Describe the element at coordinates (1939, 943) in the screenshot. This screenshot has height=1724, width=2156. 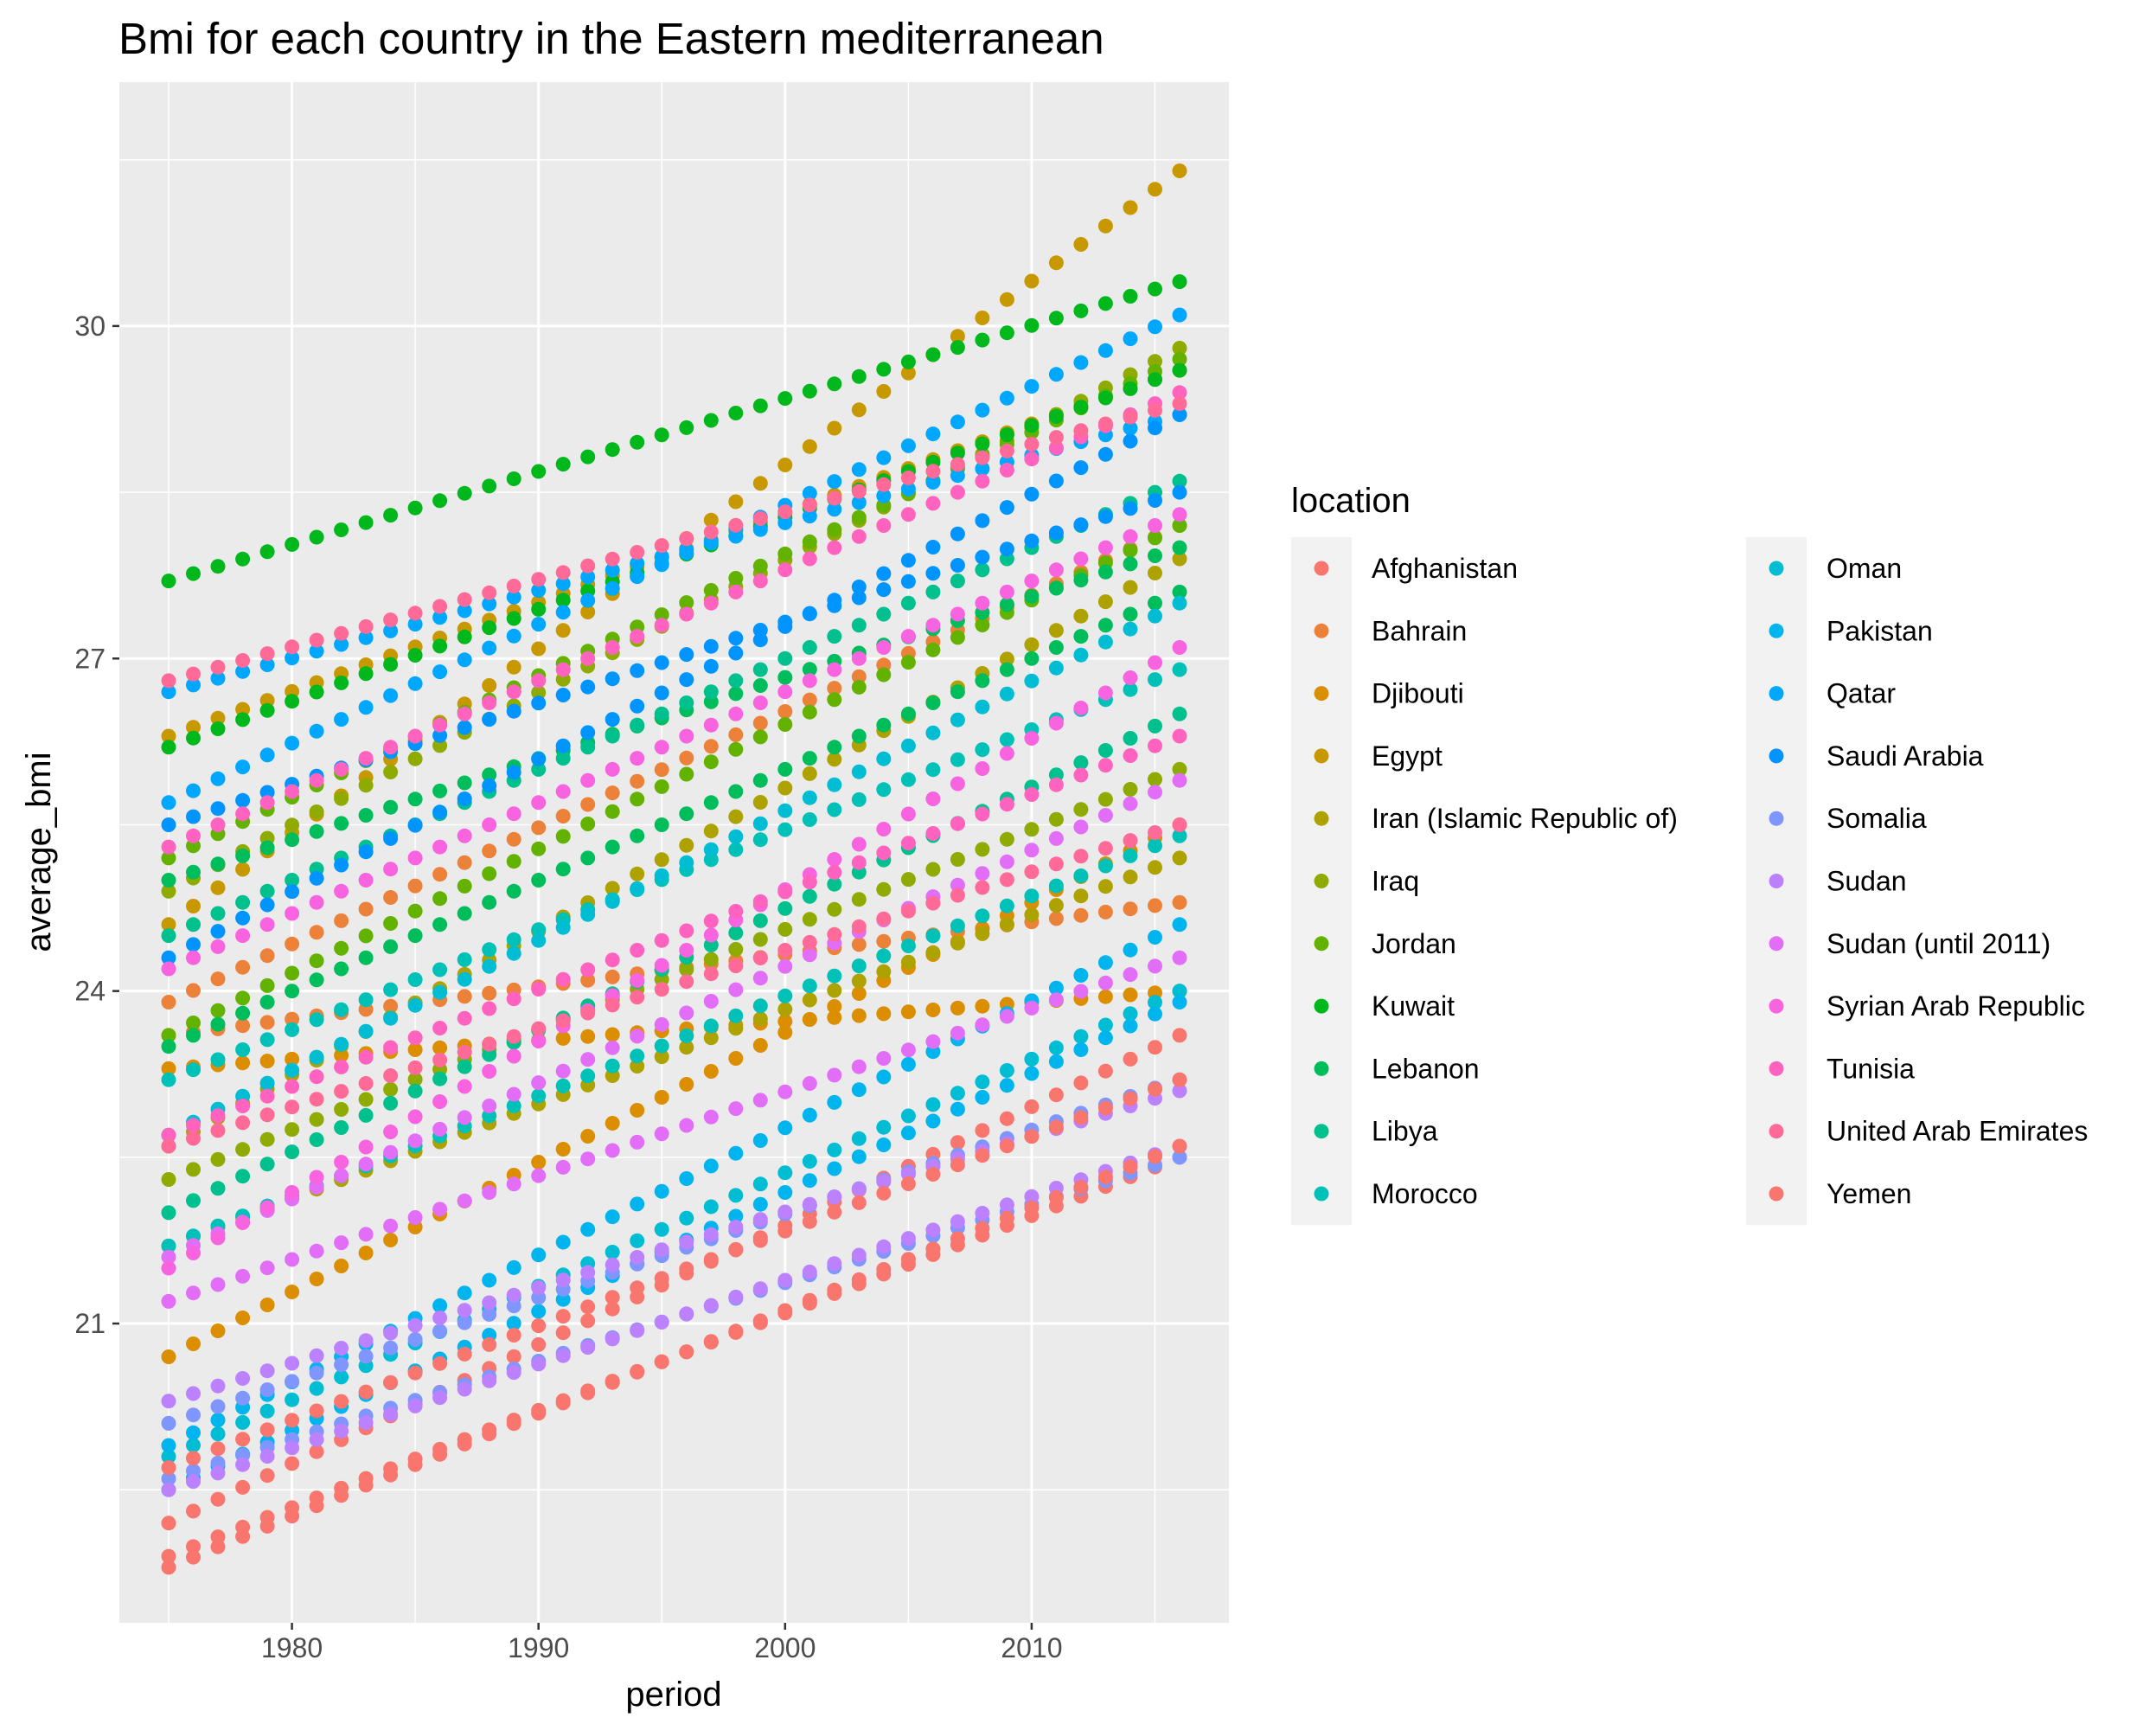
I see `legend-label: Sudan (until 2011)` at that location.